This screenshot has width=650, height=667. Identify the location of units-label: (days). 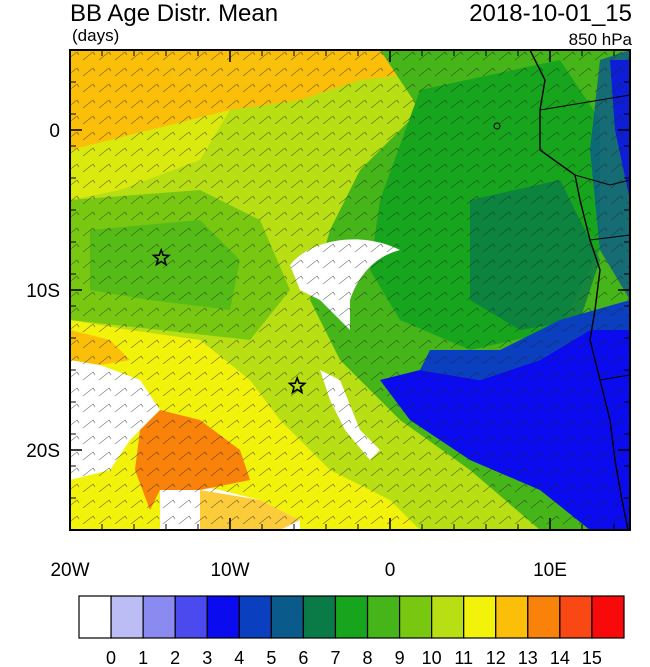
(96, 35).